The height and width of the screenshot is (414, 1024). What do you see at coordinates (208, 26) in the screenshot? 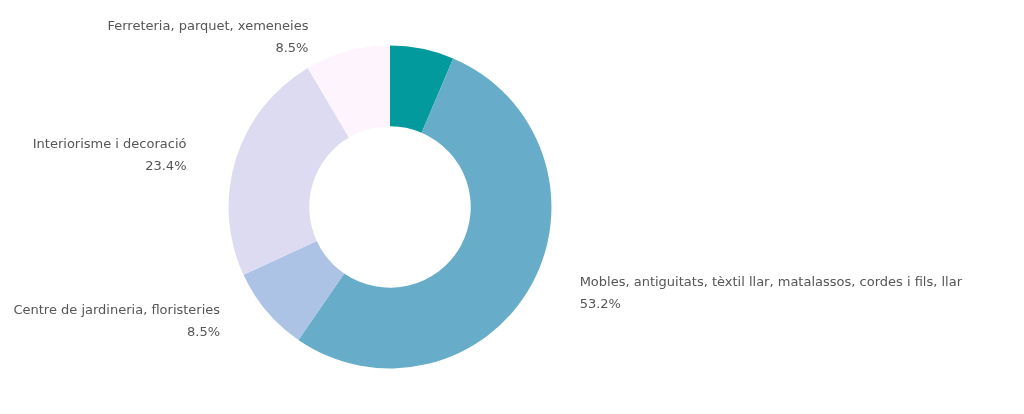
I see `slice-label: Ferreteria, parquet, xemeneies` at bounding box center [208, 26].